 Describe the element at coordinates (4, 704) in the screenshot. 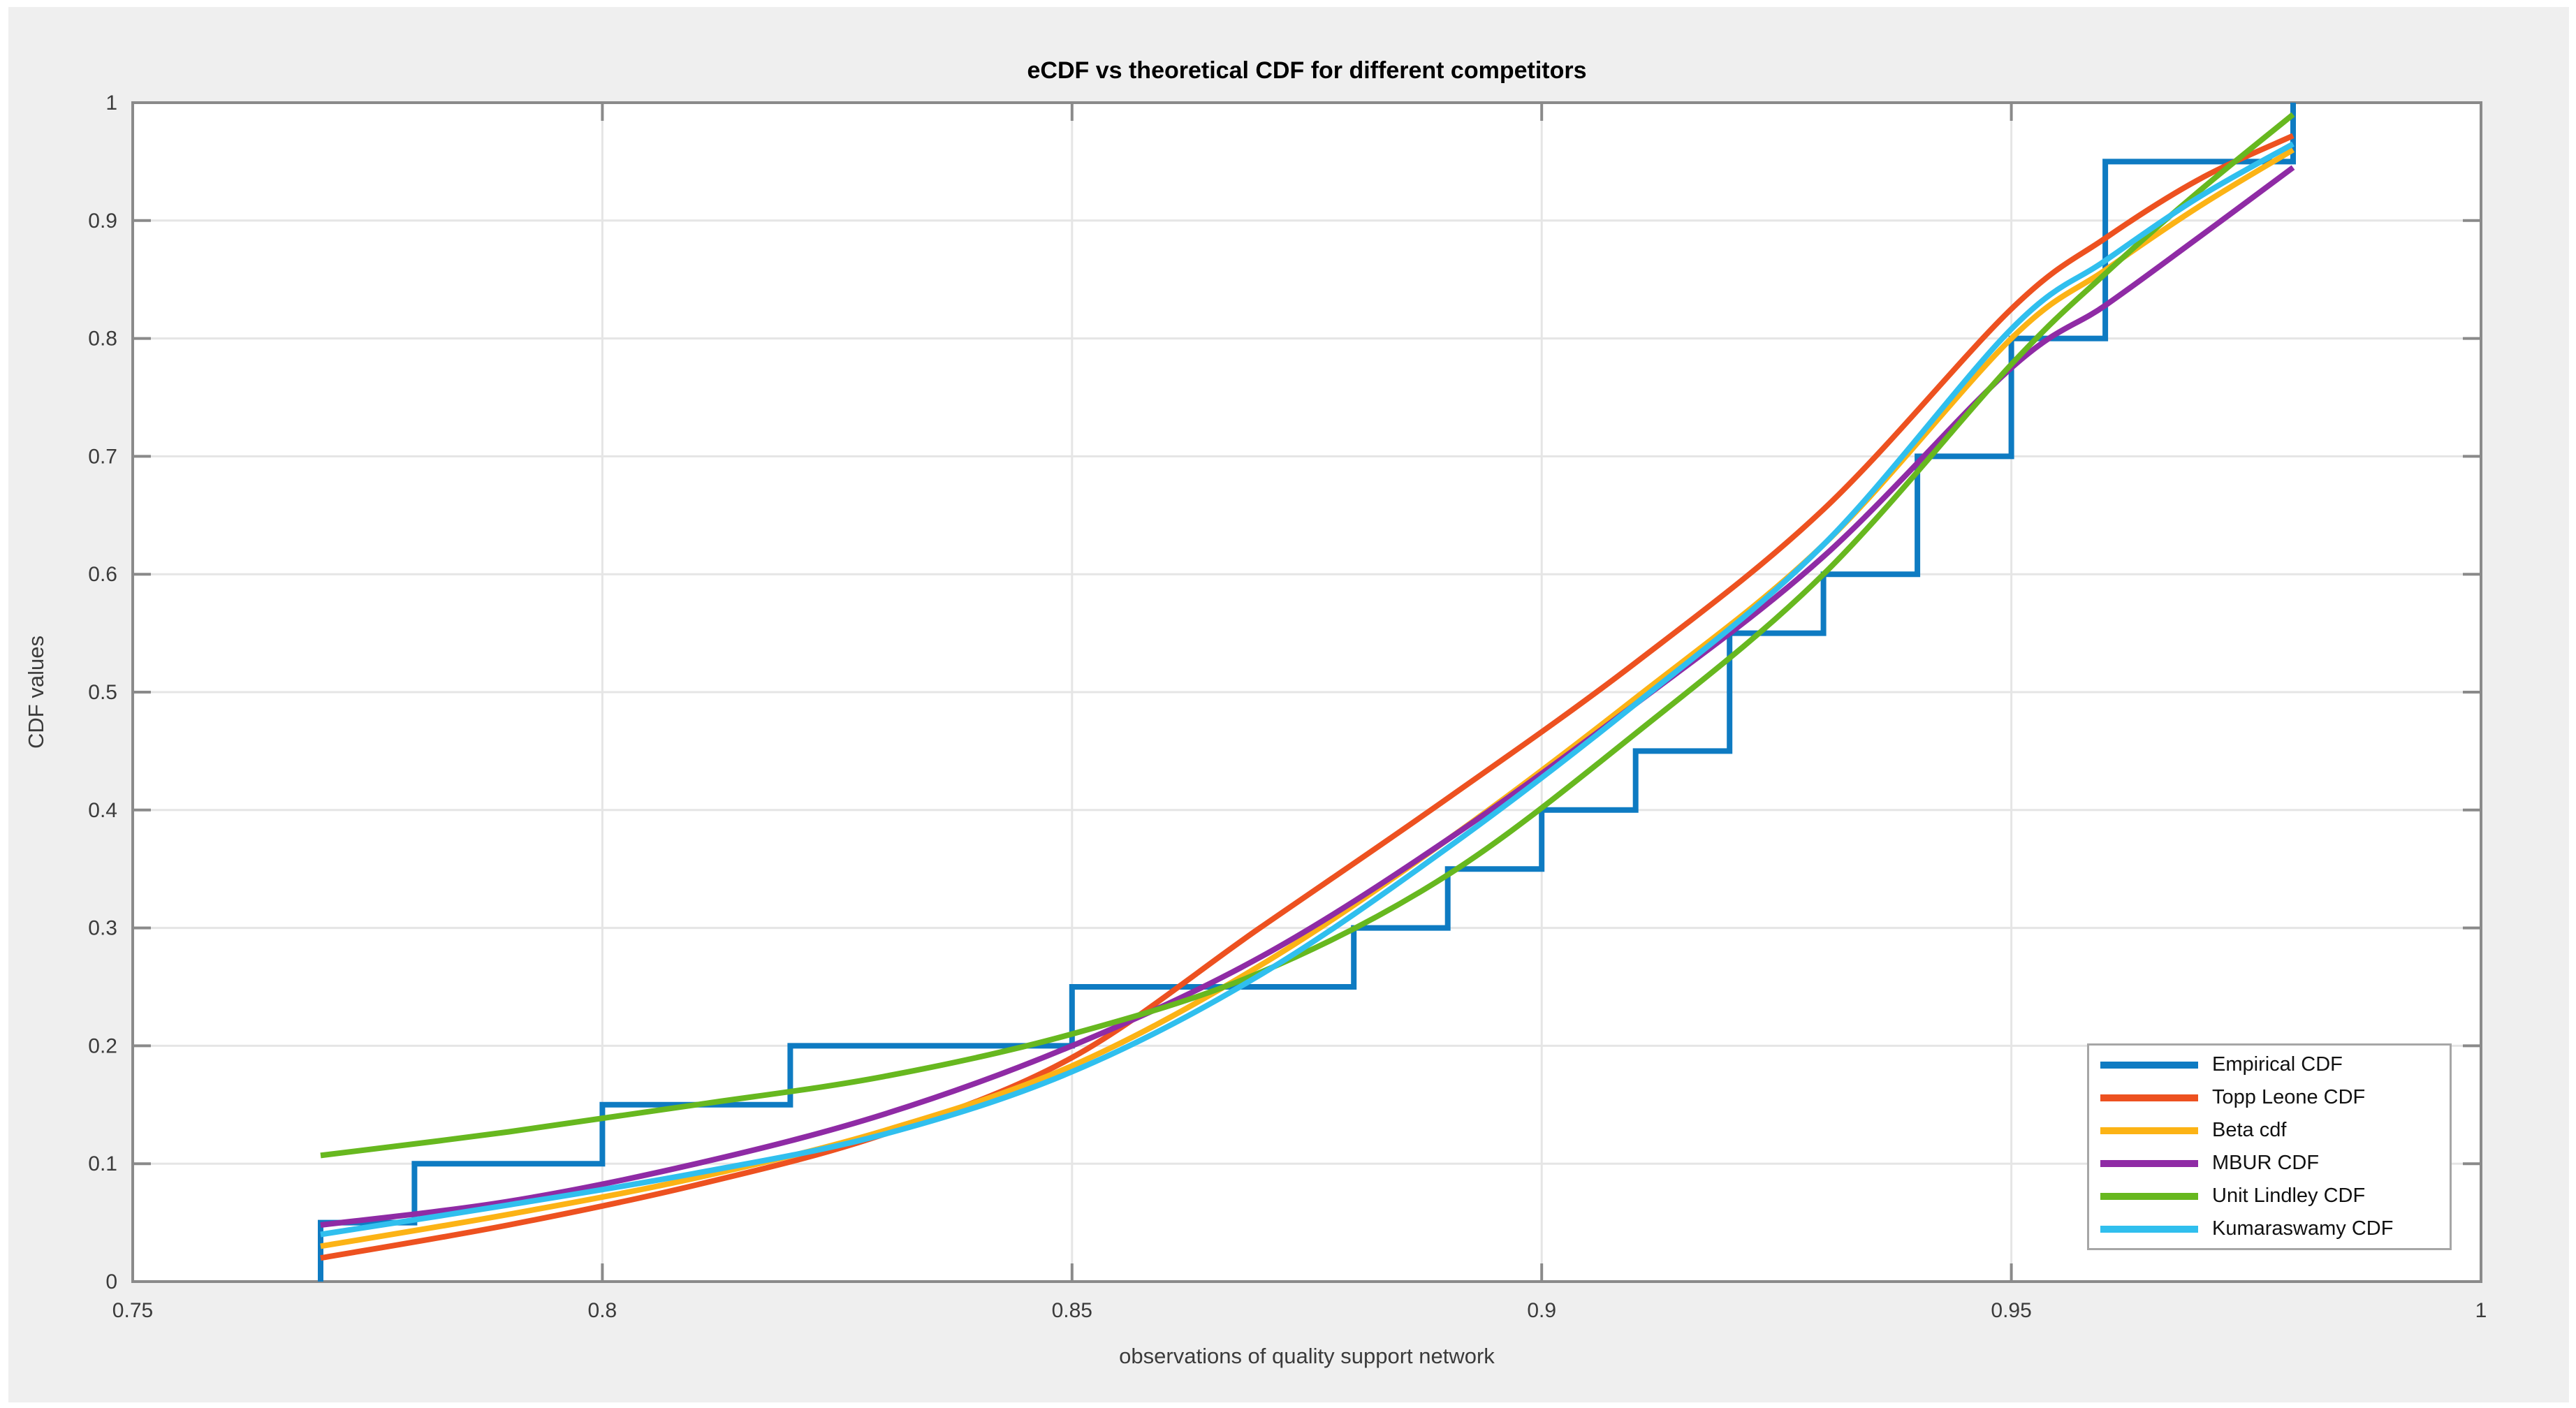

I see `window-frame-left` at that location.